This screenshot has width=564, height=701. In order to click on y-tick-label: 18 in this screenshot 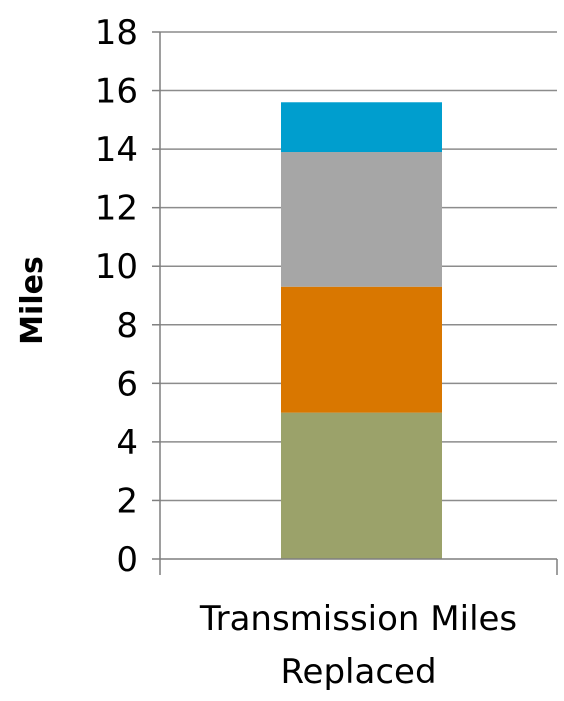, I will do `click(116, 33)`.